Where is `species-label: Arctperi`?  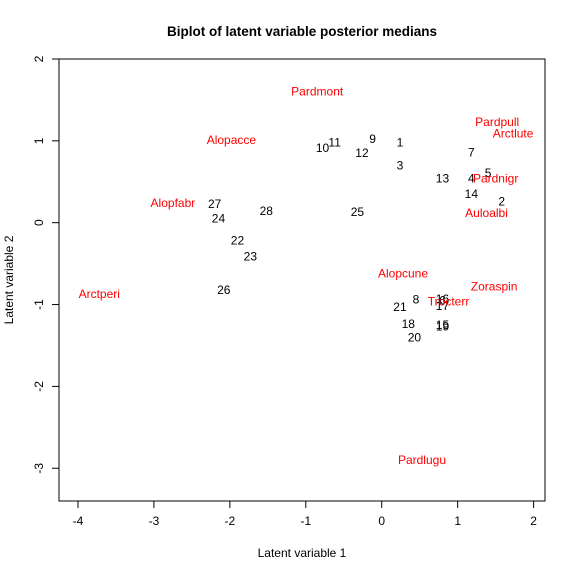
species-label: Arctperi is located at coordinates (99, 294).